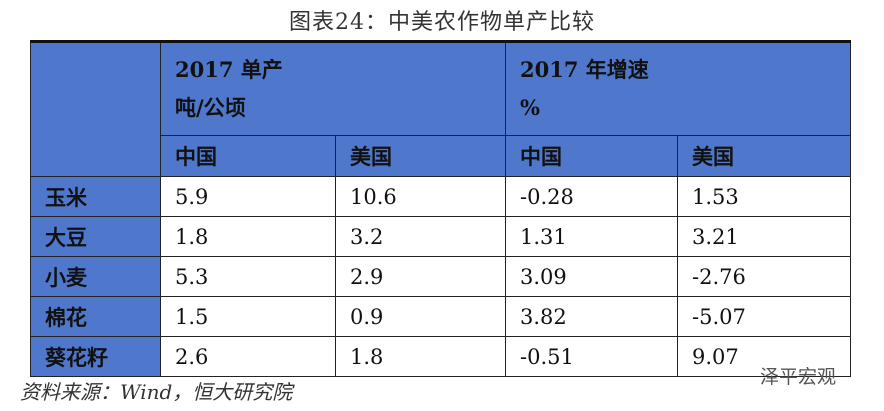  I want to click on cell: 2.6, so click(248, 356).